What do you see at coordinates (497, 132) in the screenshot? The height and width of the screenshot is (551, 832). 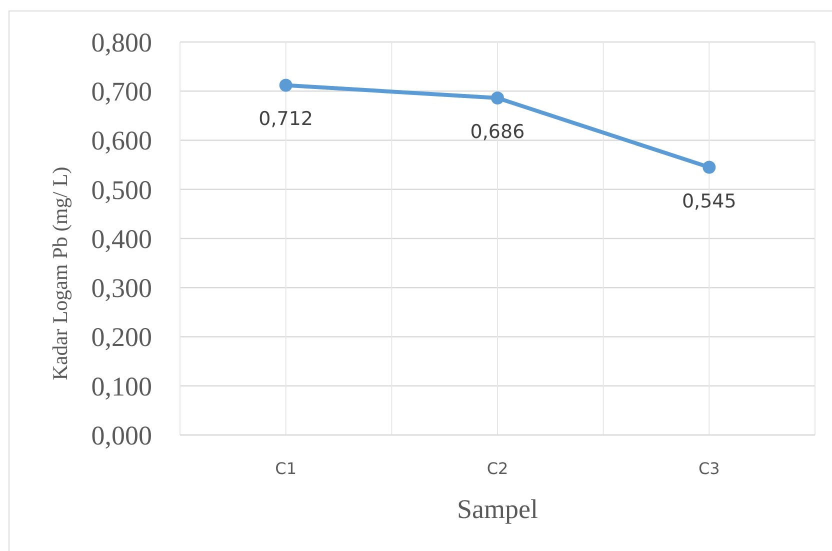 I see `data-label: 0,686` at bounding box center [497, 132].